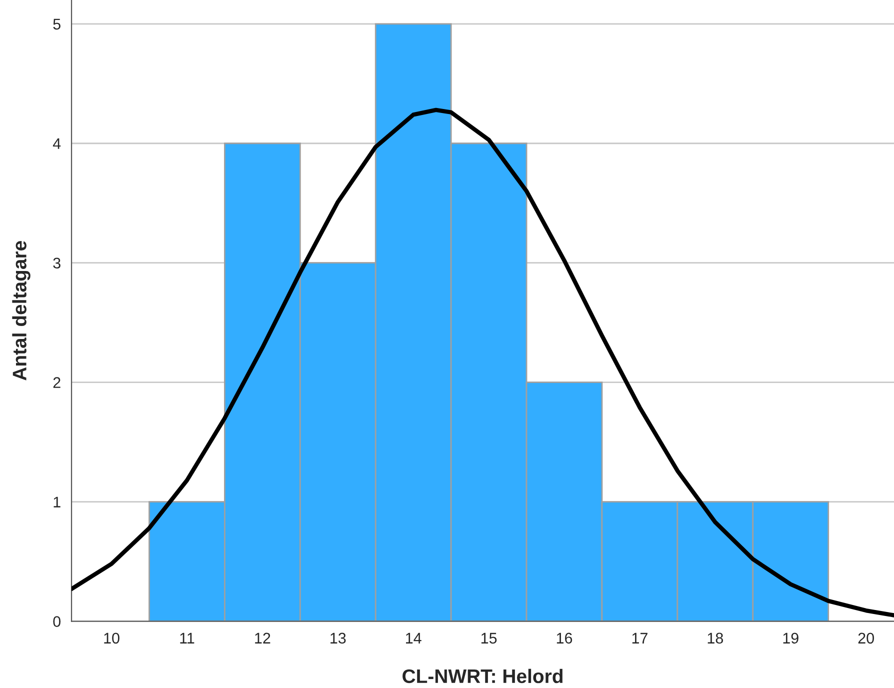  What do you see at coordinates (187, 638) in the screenshot?
I see `x-tick-label: 11` at bounding box center [187, 638].